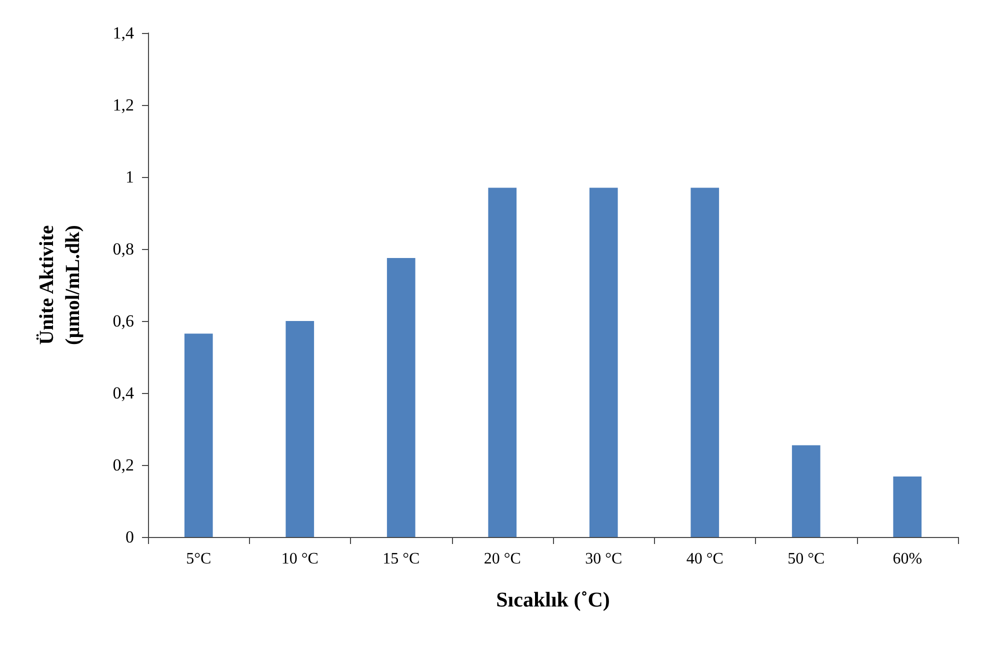 This screenshot has width=987, height=650. I want to click on y-tick-label: 0,6, so click(123, 321).